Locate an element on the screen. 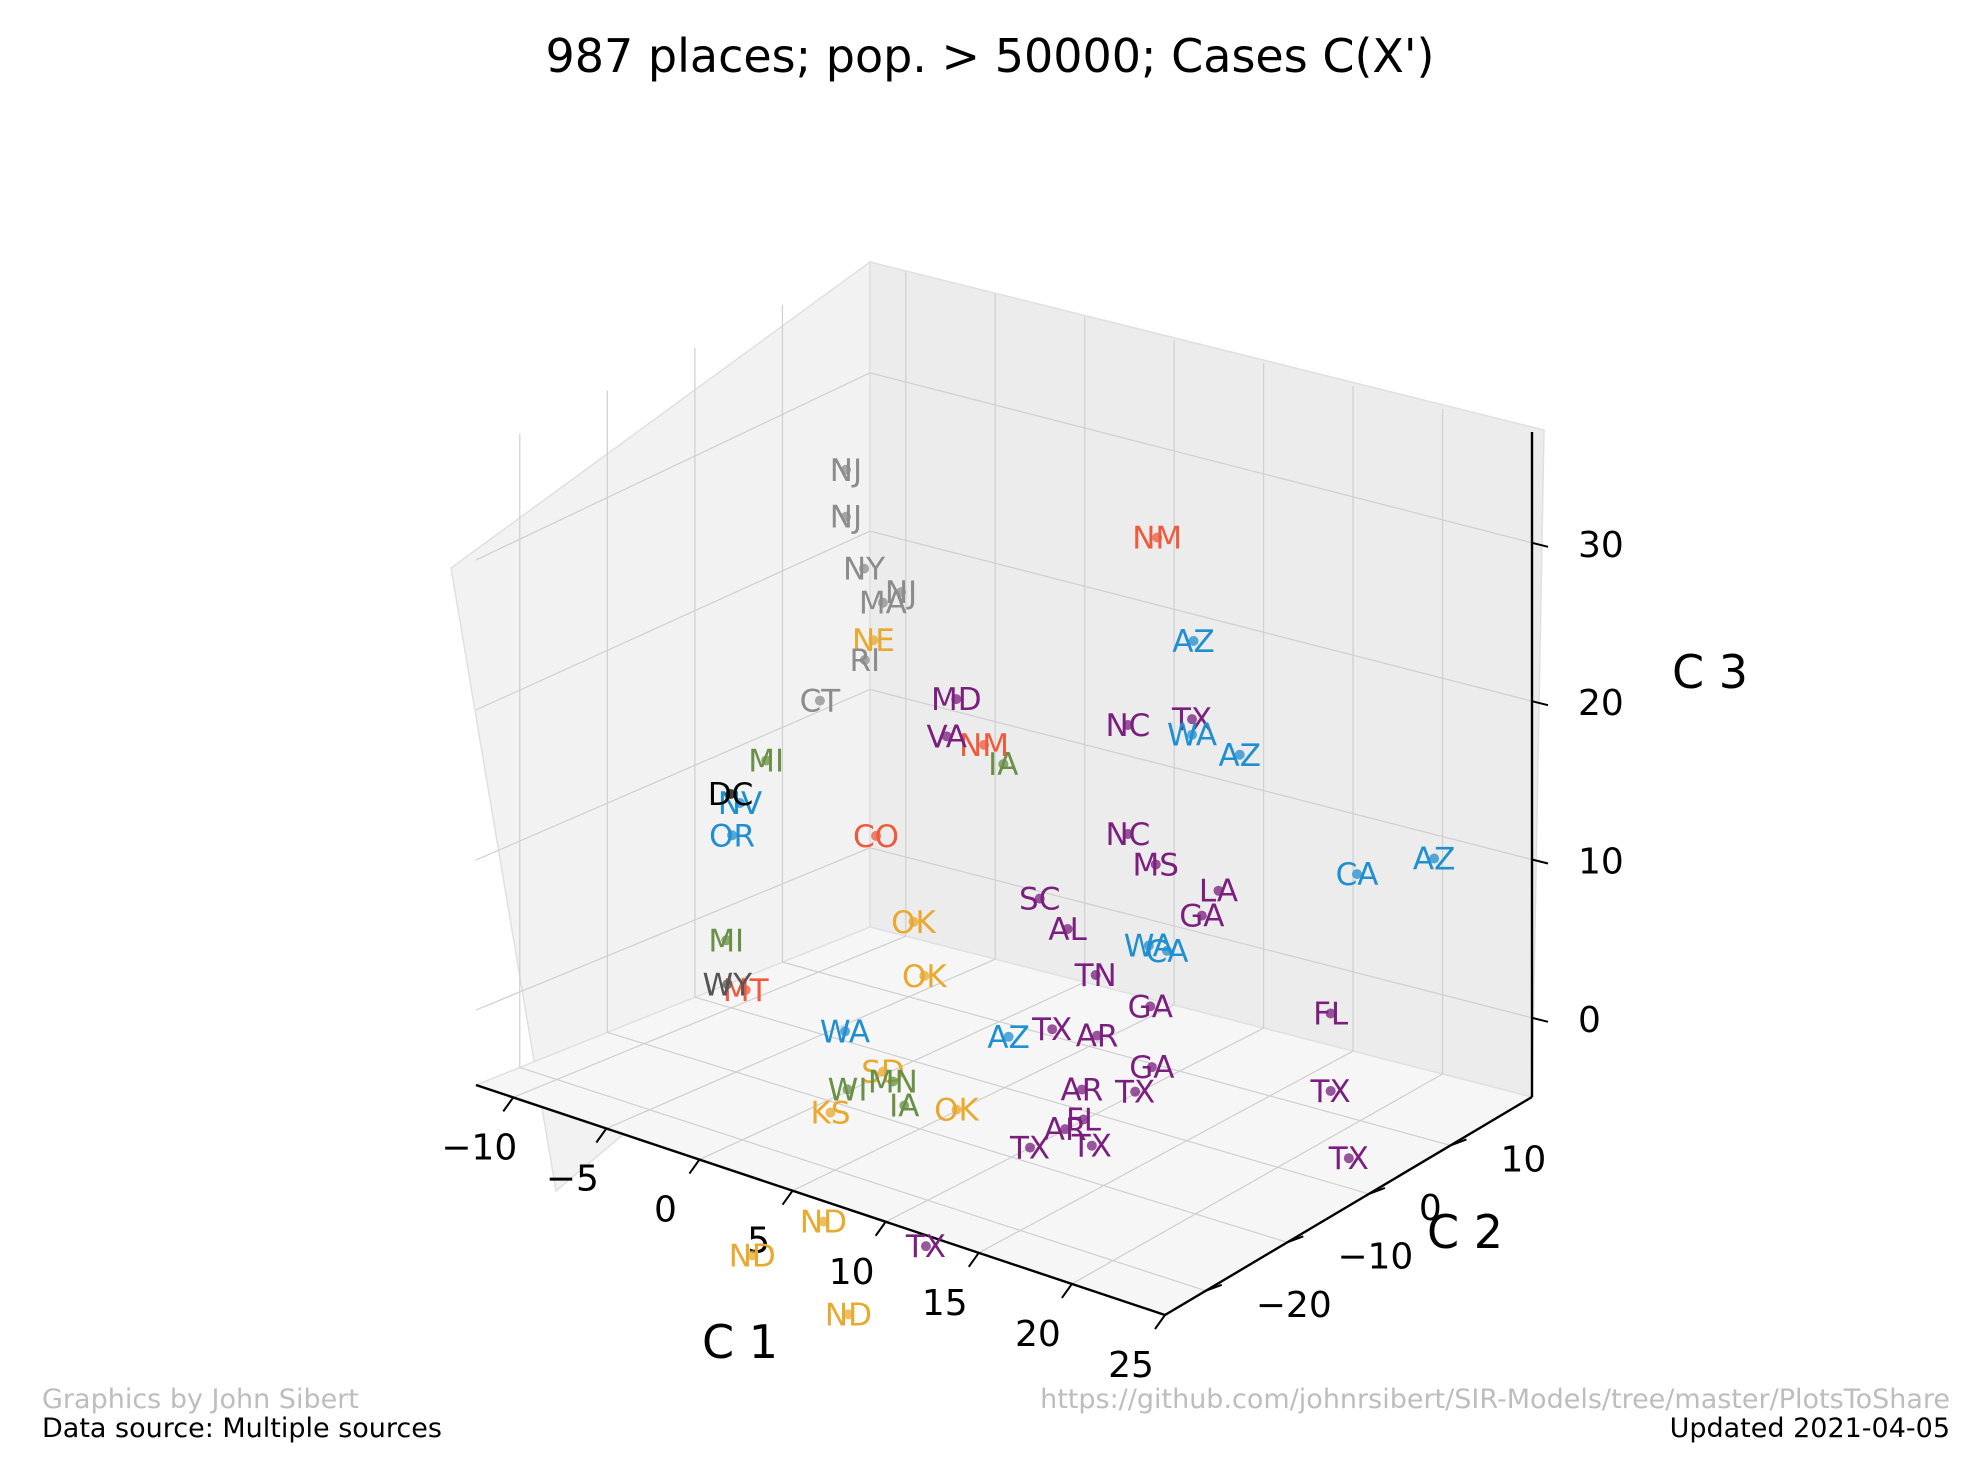 The height and width of the screenshot is (1471, 1980). data-point-label: MN is located at coordinates (893, 1082).